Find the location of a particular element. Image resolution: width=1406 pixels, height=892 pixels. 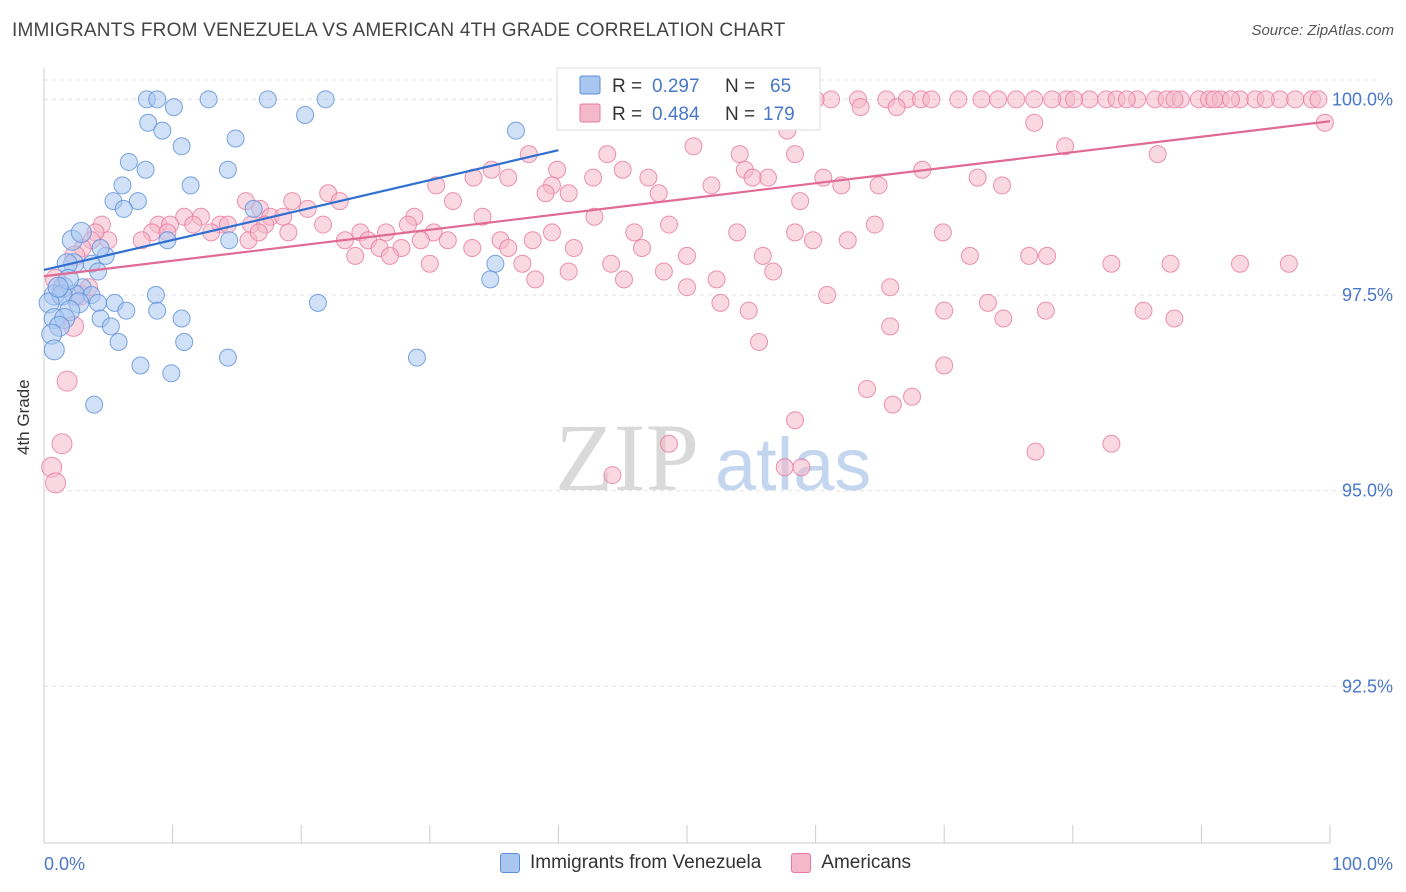

x-tick-label-0: 0.0% is located at coordinates (64, 864).